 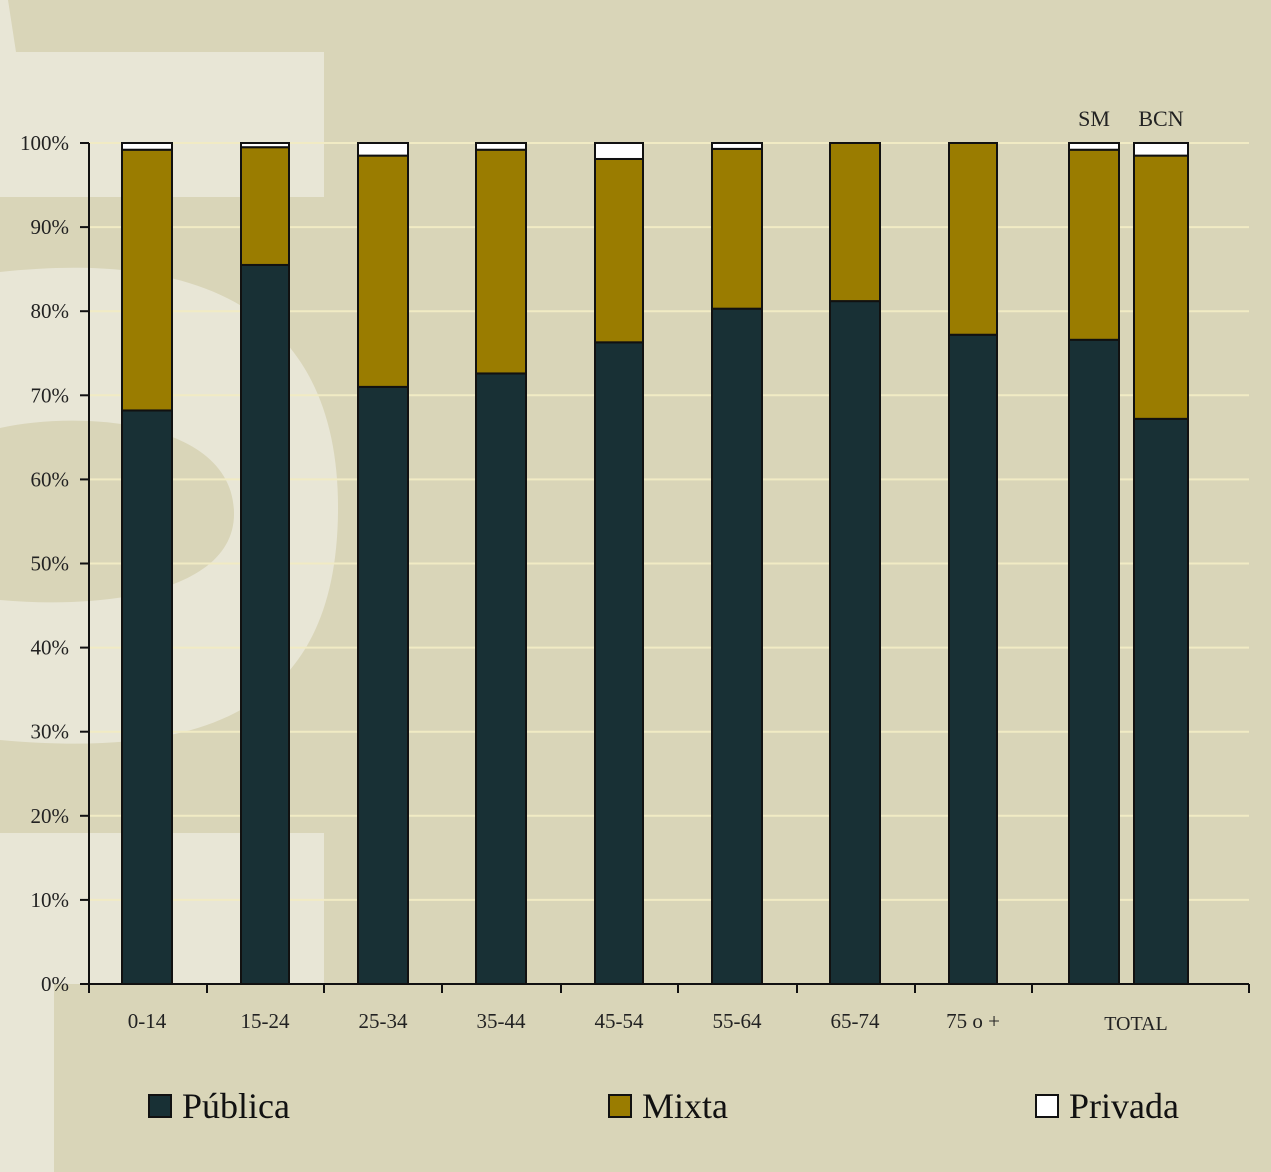 I want to click on legend-item-mixta: Mixta, so click(x=668, y=1106).